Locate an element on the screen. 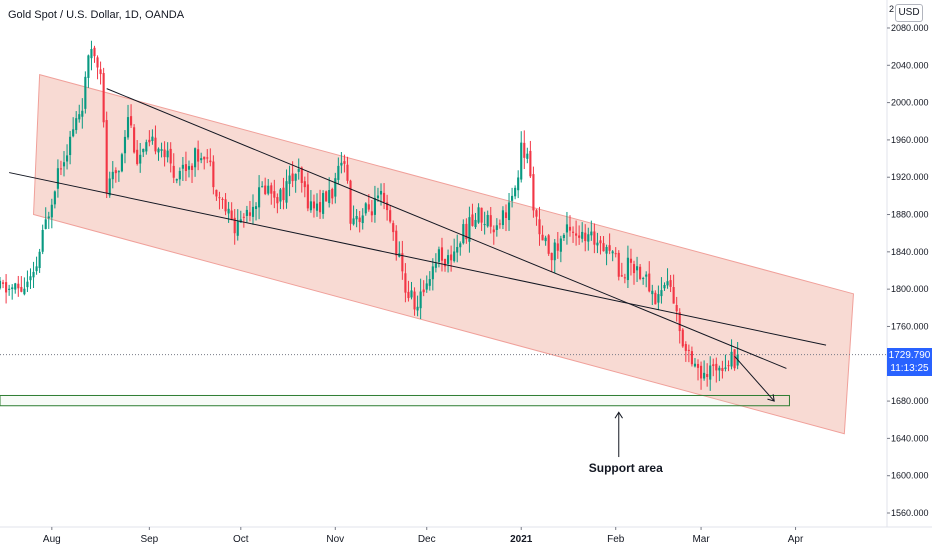 Image resolution: width=932 pixels, height=550 pixels. support-area-annotation: Support area is located at coordinates (625, 468).